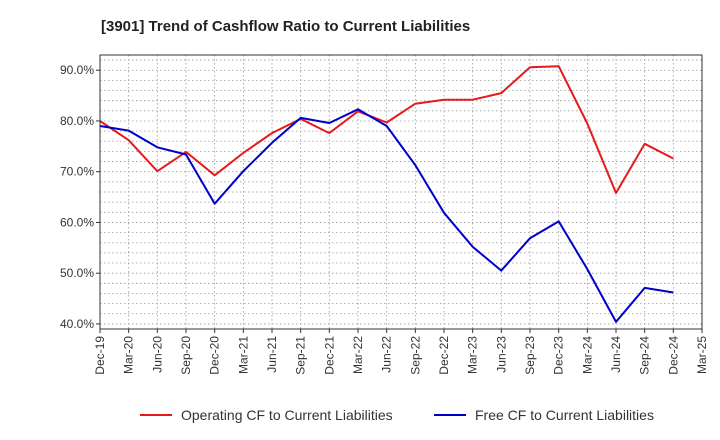  Describe the element at coordinates (329, 355) in the screenshot. I see `x-tick-label: Dec-21` at that location.